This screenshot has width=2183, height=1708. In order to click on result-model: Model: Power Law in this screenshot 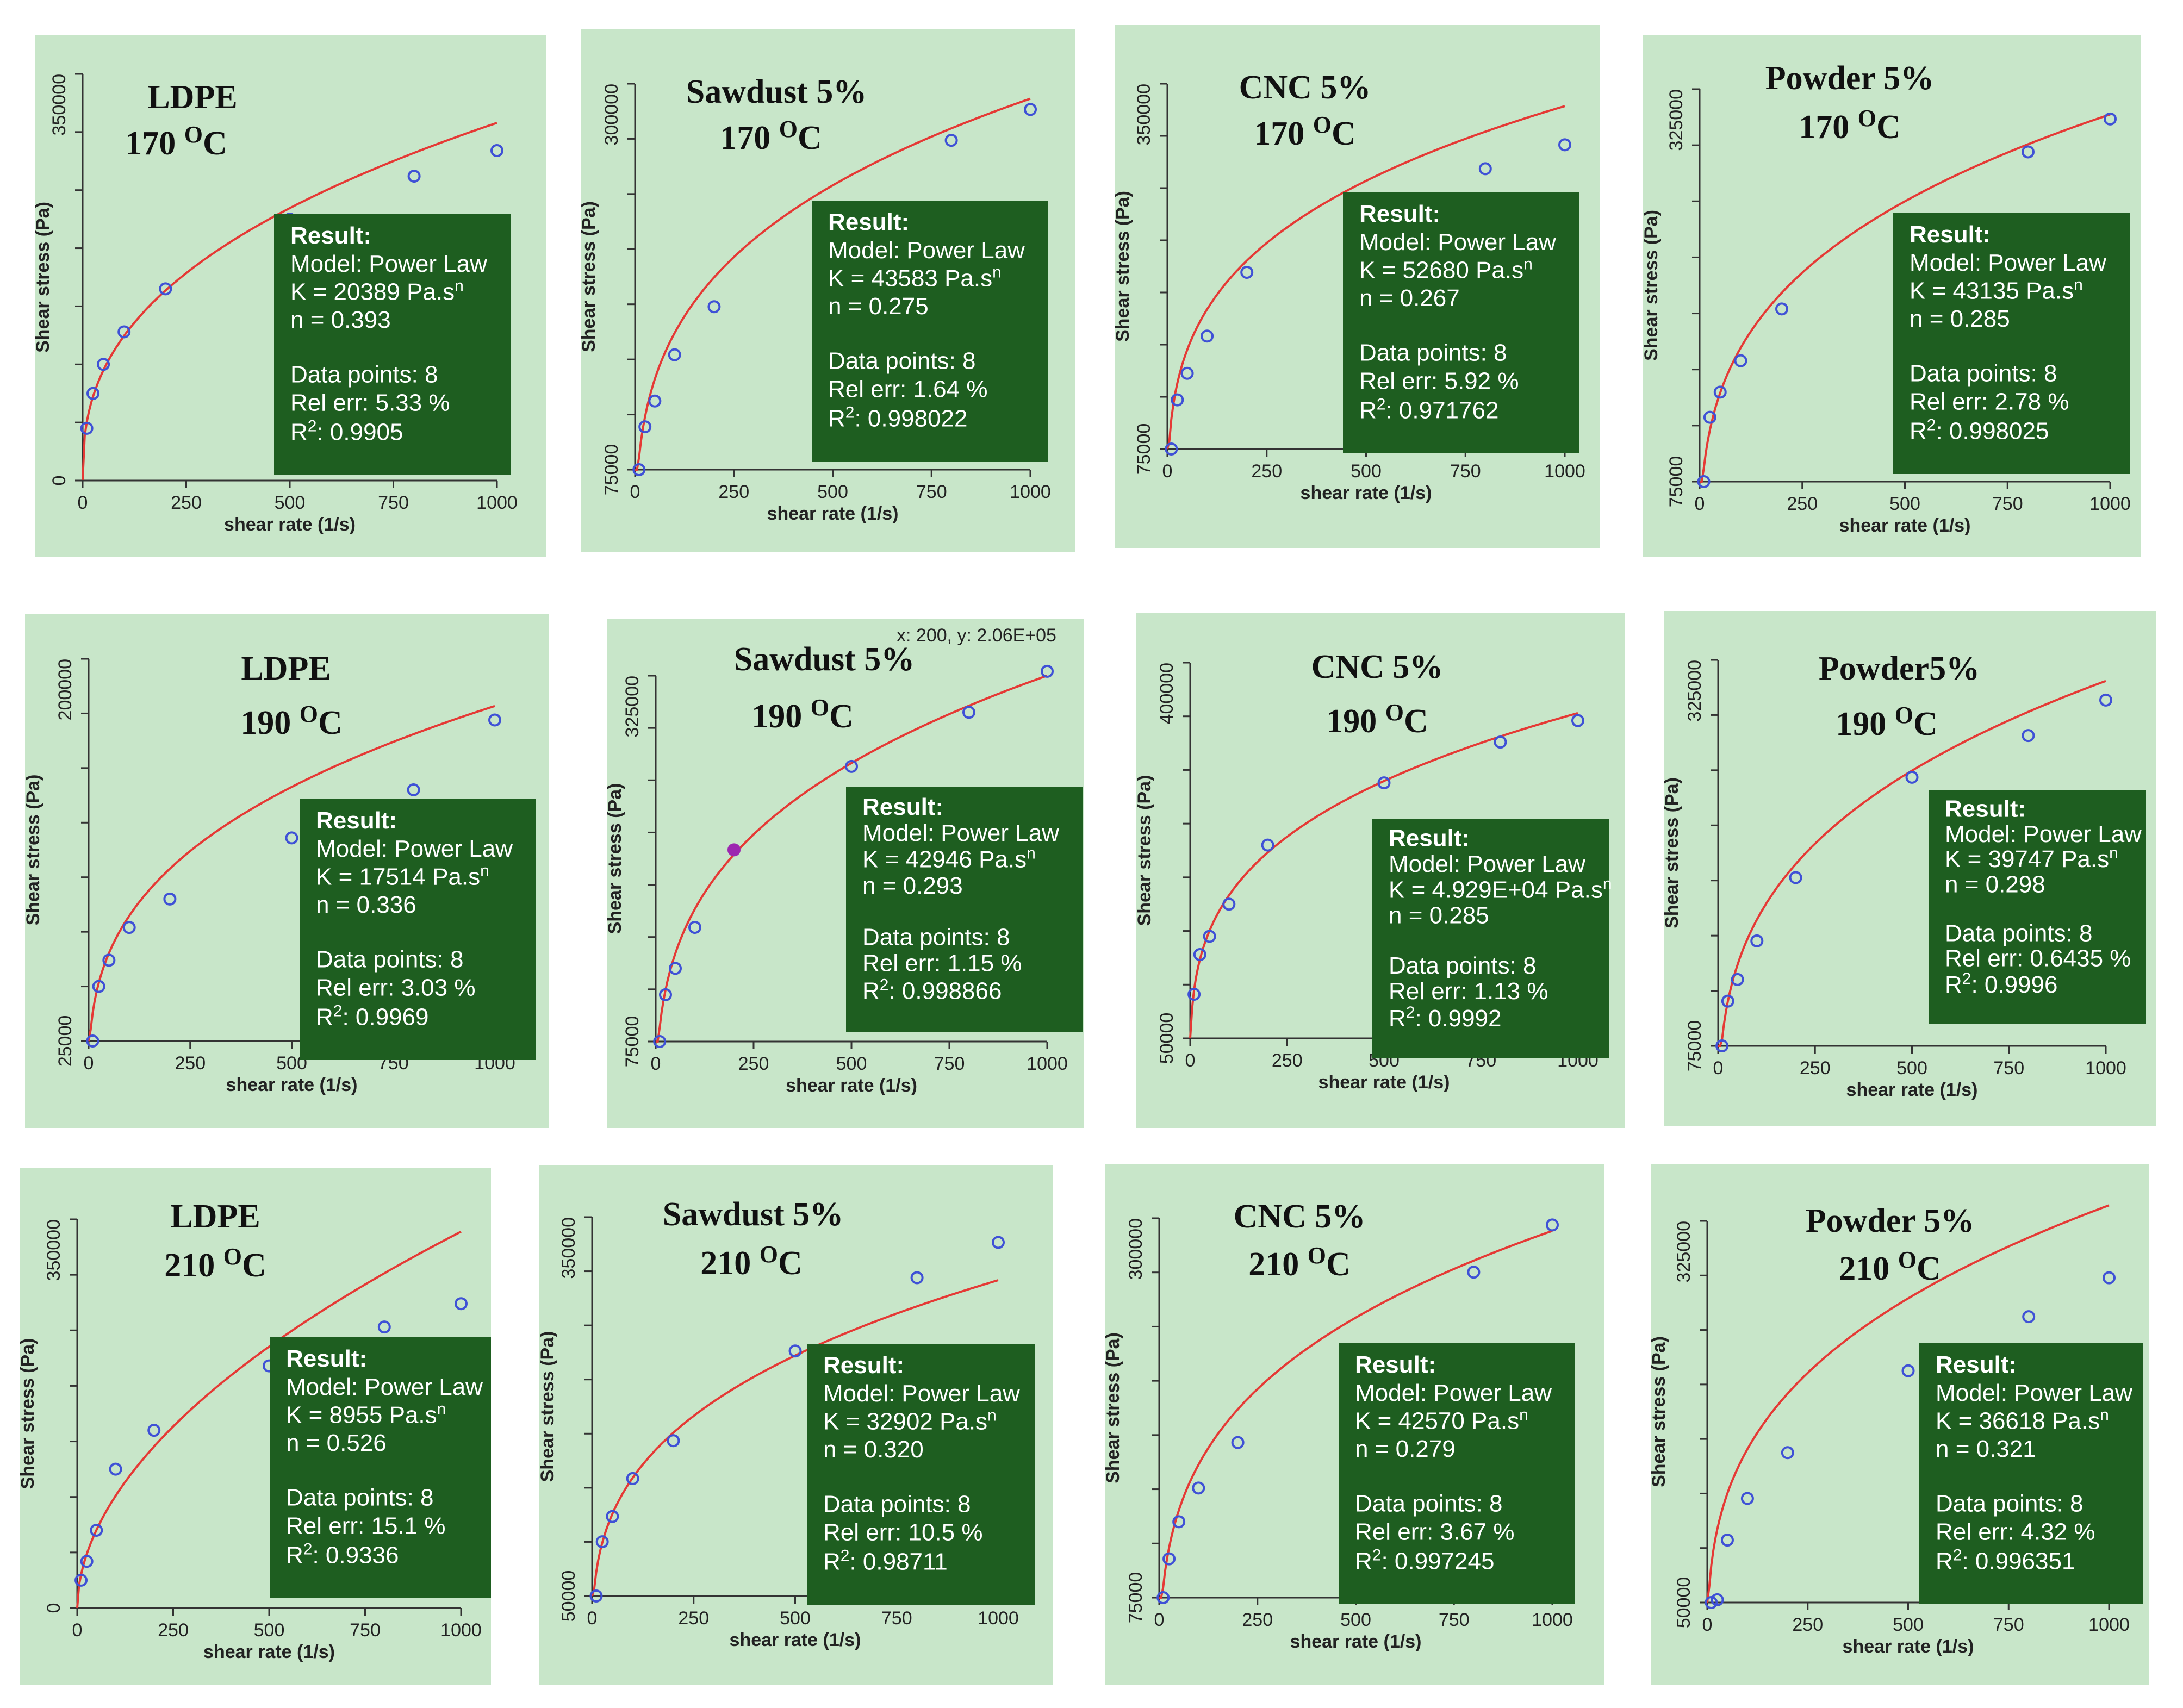, I will do `click(927, 250)`.